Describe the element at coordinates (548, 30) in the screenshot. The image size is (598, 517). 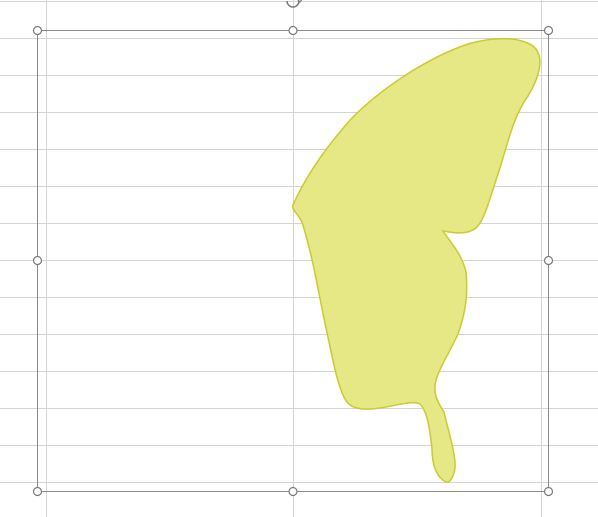
I see `resize-handle-top-right` at that location.